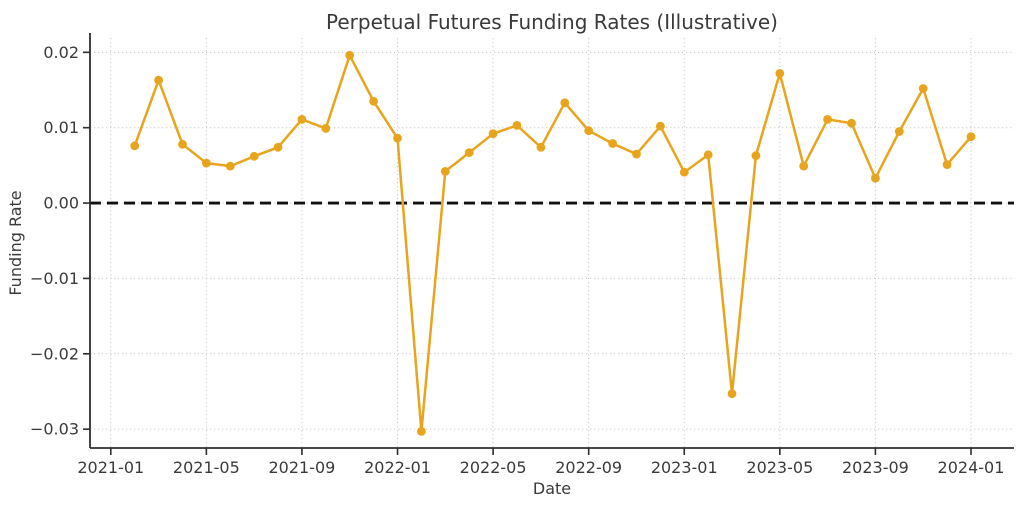 This screenshot has width=1024, height=507. What do you see at coordinates (54, 429) in the screenshot?
I see `y-tick-label: −0.03` at bounding box center [54, 429].